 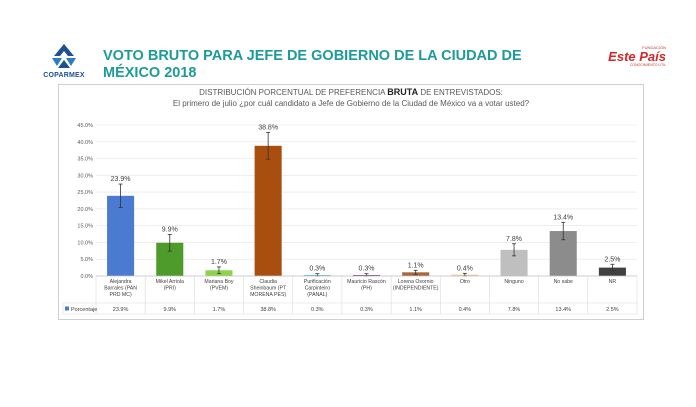 What do you see at coordinates (612, 259) in the screenshot?
I see `data-label: 2.5%` at bounding box center [612, 259].